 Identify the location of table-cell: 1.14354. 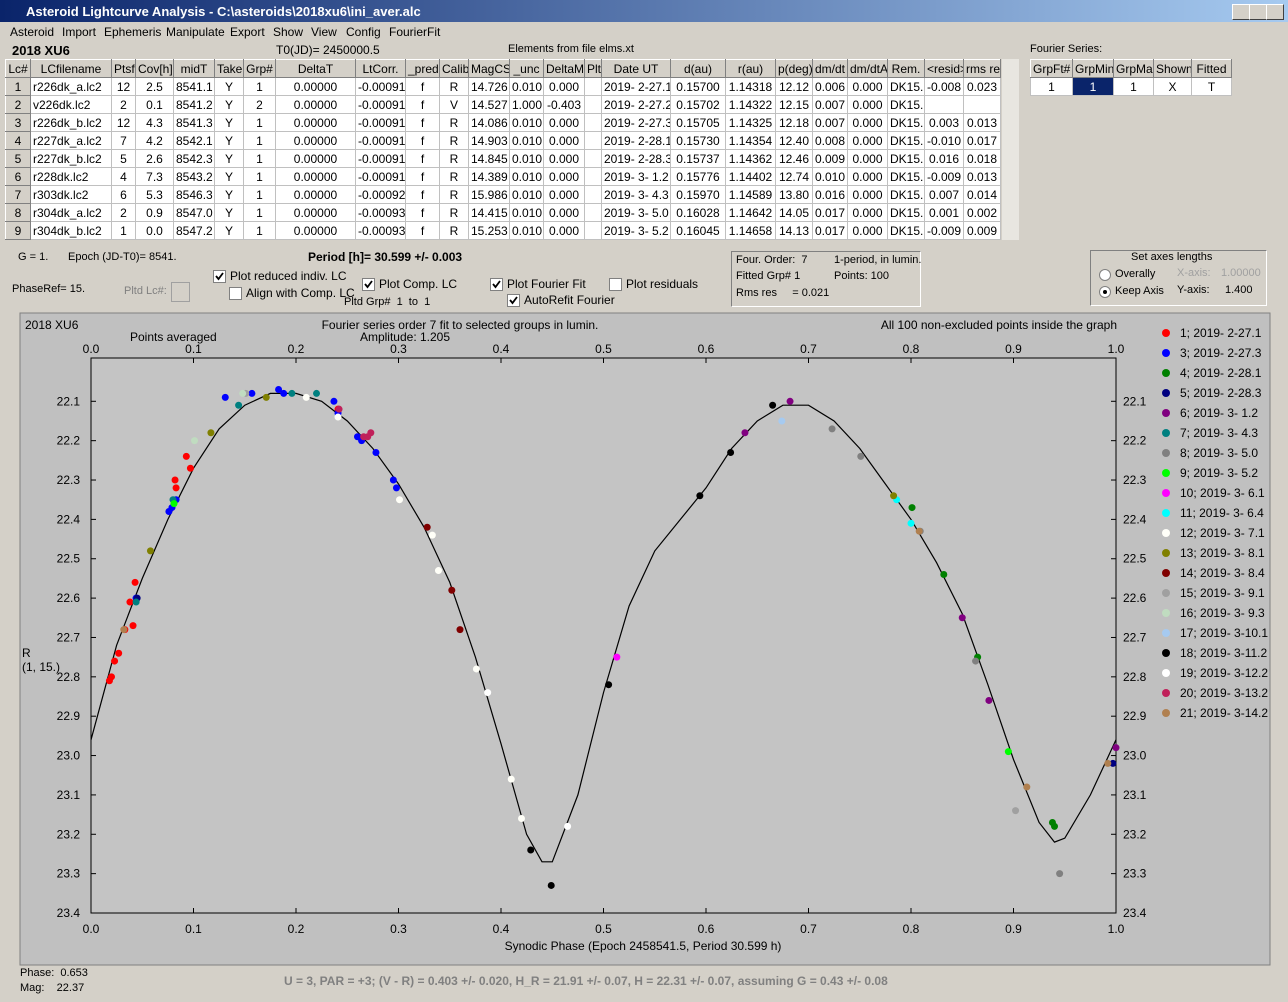
(750, 140).